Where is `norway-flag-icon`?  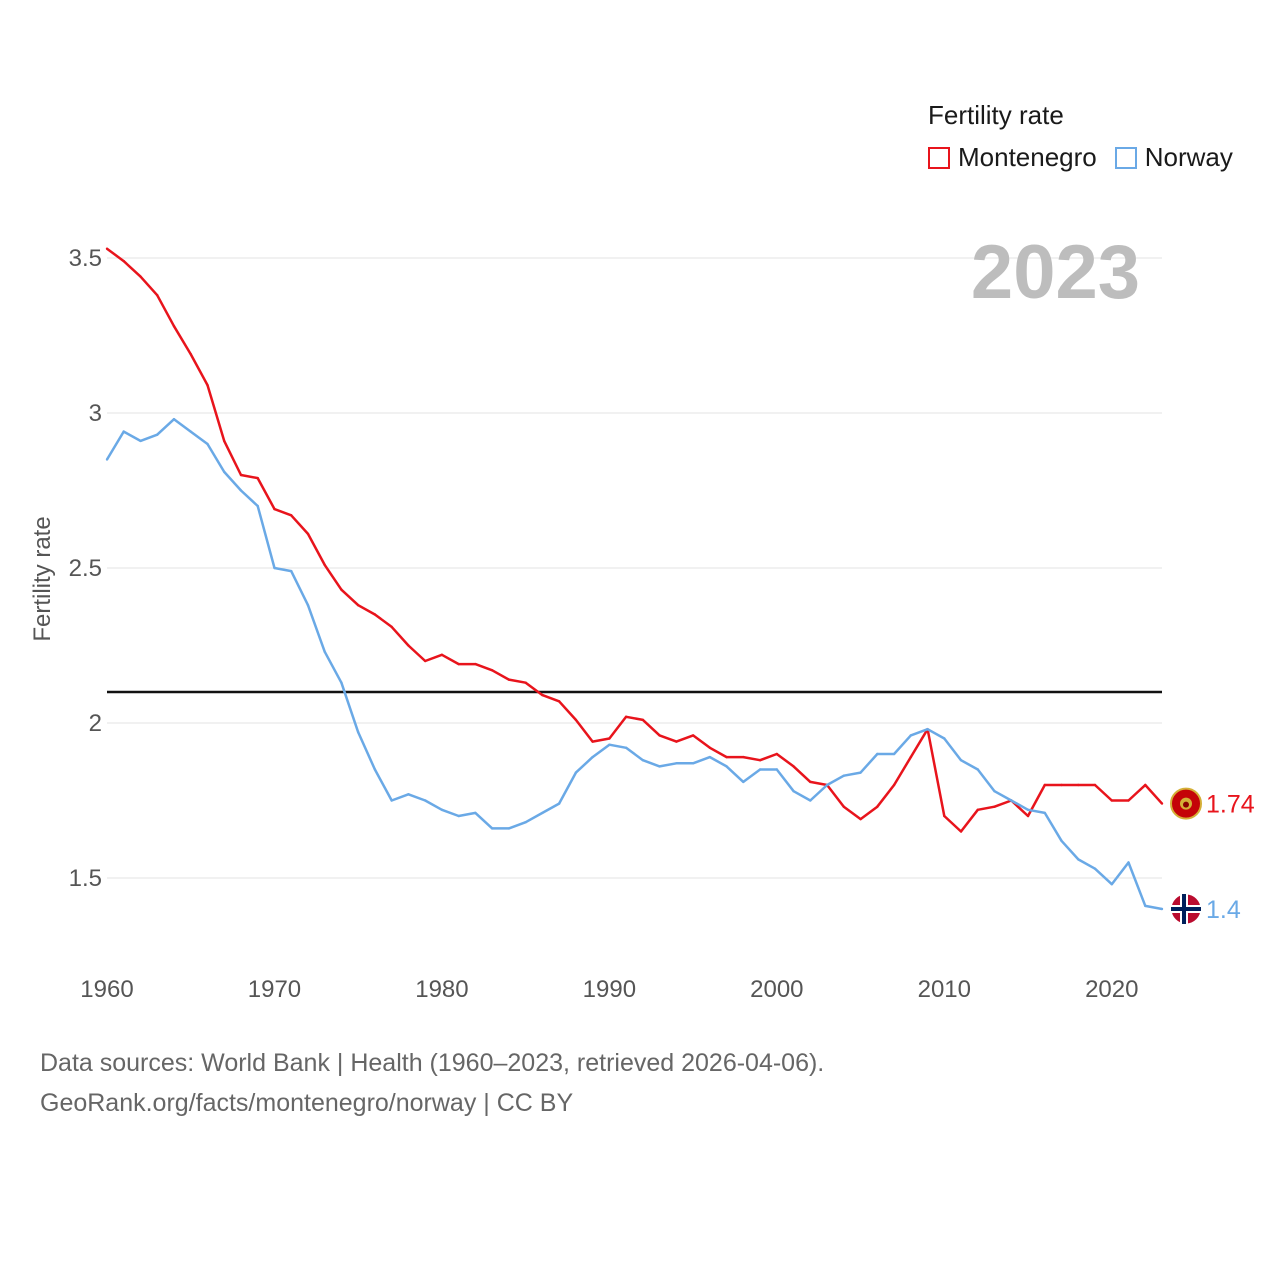
norway-flag-icon is located at coordinates (1186, 909).